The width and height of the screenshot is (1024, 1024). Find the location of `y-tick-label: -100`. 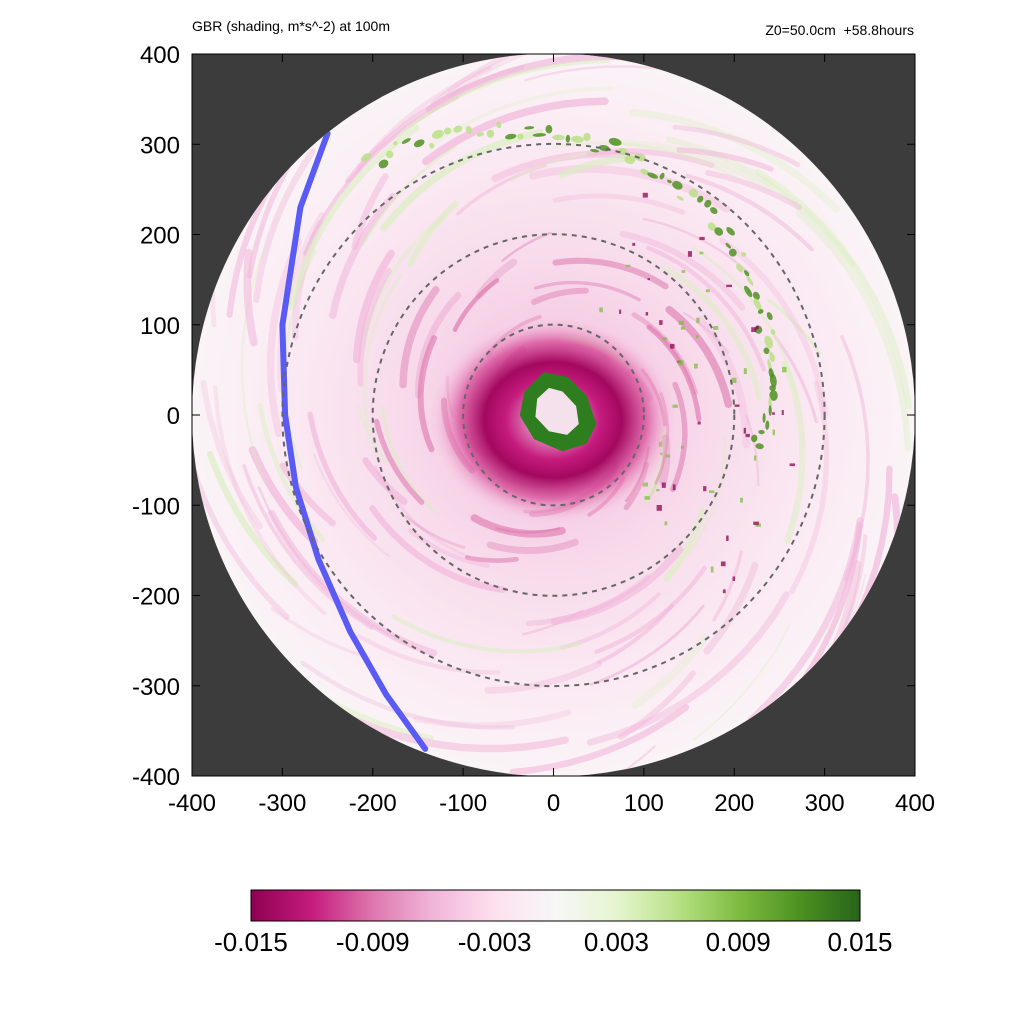

y-tick-label: -100 is located at coordinates (156, 506).